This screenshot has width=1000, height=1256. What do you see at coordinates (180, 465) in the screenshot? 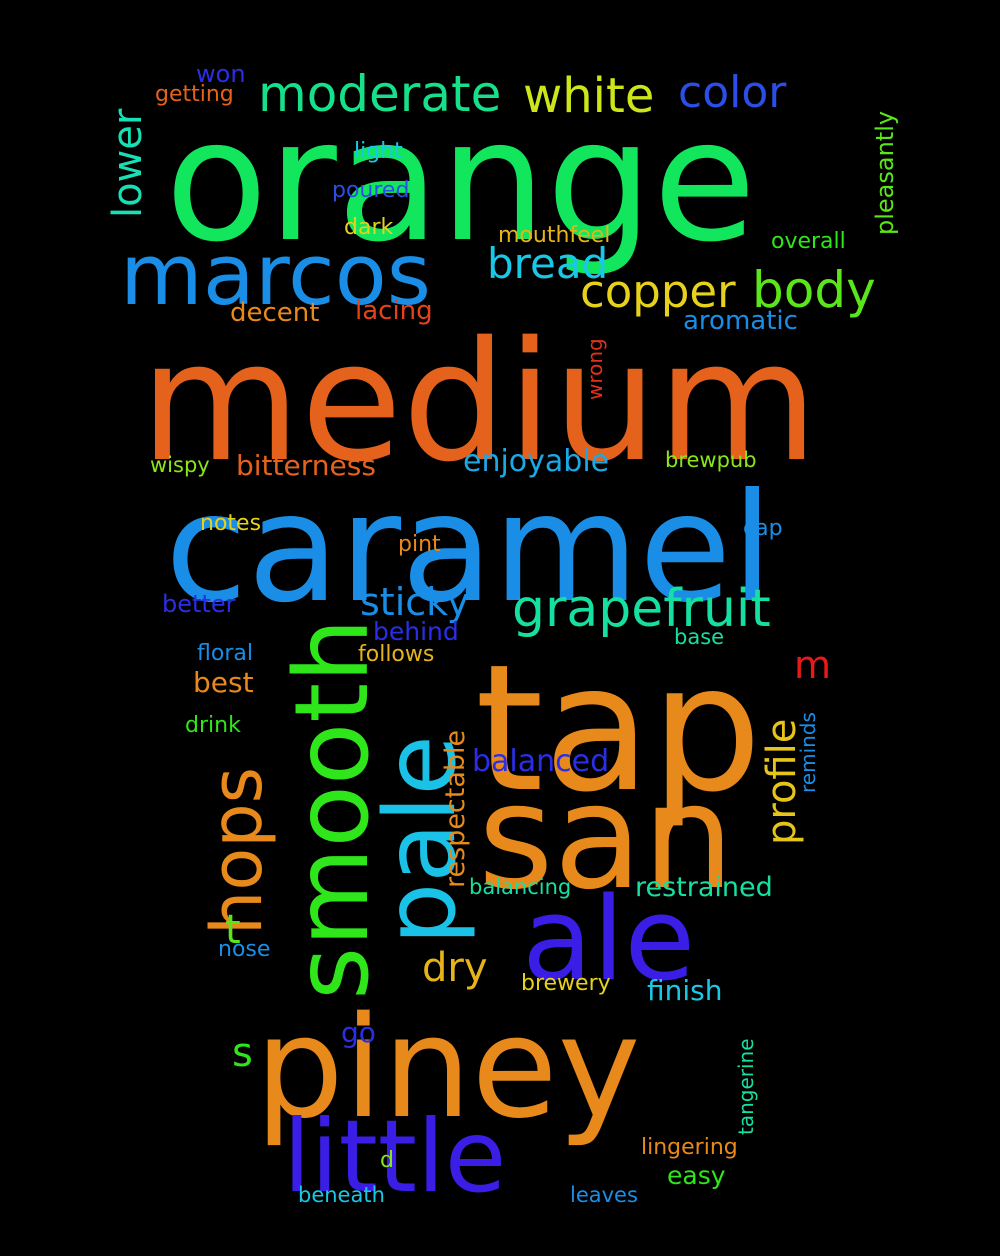
I see `word-wispy: wispy` at bounding box center [180, 465].